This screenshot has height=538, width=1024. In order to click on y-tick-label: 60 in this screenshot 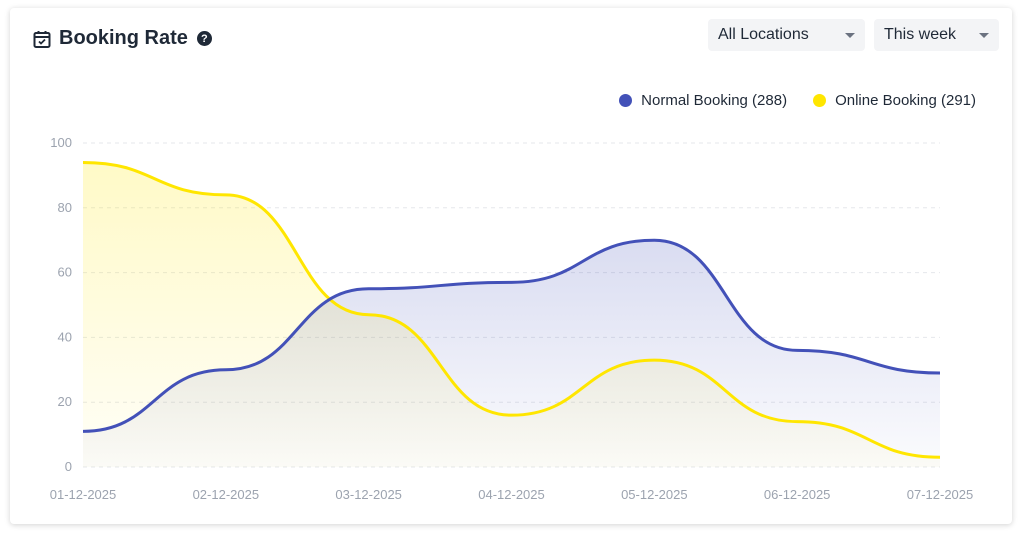, I will do `click(65, 272)`.